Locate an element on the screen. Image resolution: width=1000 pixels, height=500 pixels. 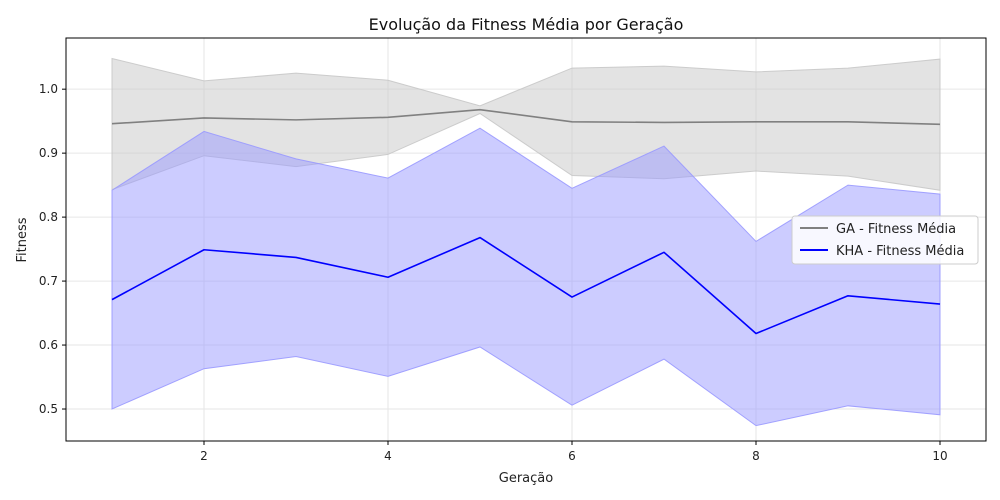
y-tick-label: 0.6 is located at coordinates (48, 345).